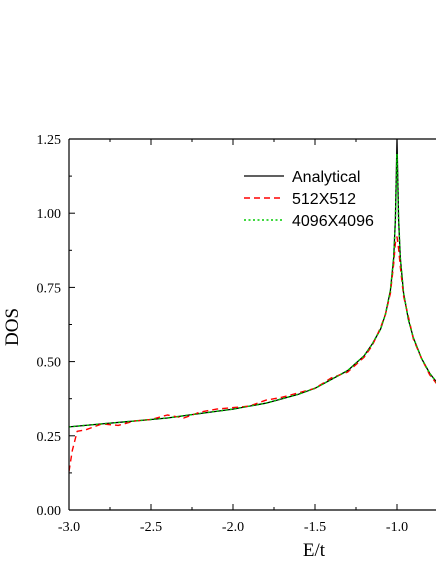 The width and height of the screenshot is (436, 564). Describe the element at coordinates (49, 363) in the screenshot. I see `y-tick-label: 0.50` at that location.